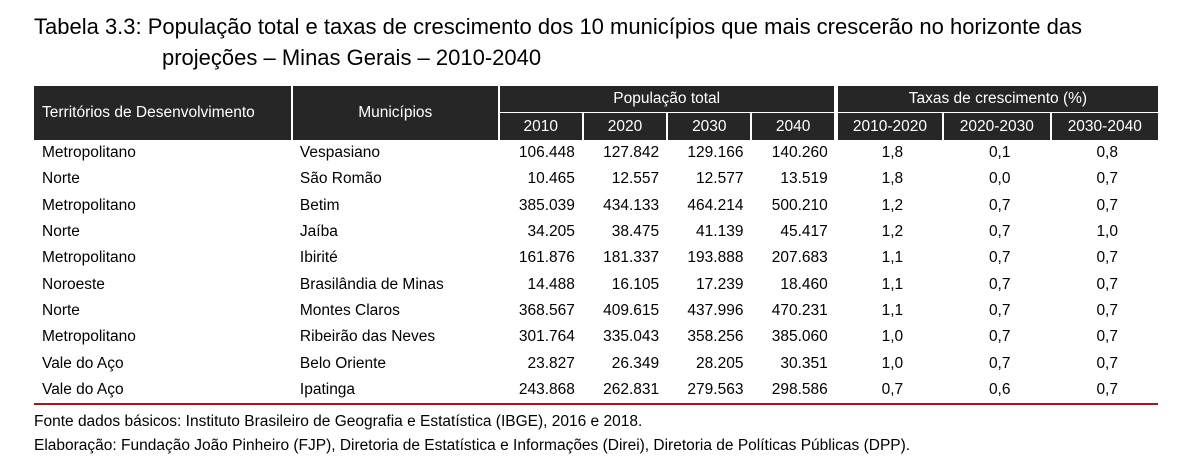 The image size is (1185, 469). What do you see at coordinates (635, 232) in the screenshot?
I see `cell-populacao: 38.475` at bounding box center [635, 232].